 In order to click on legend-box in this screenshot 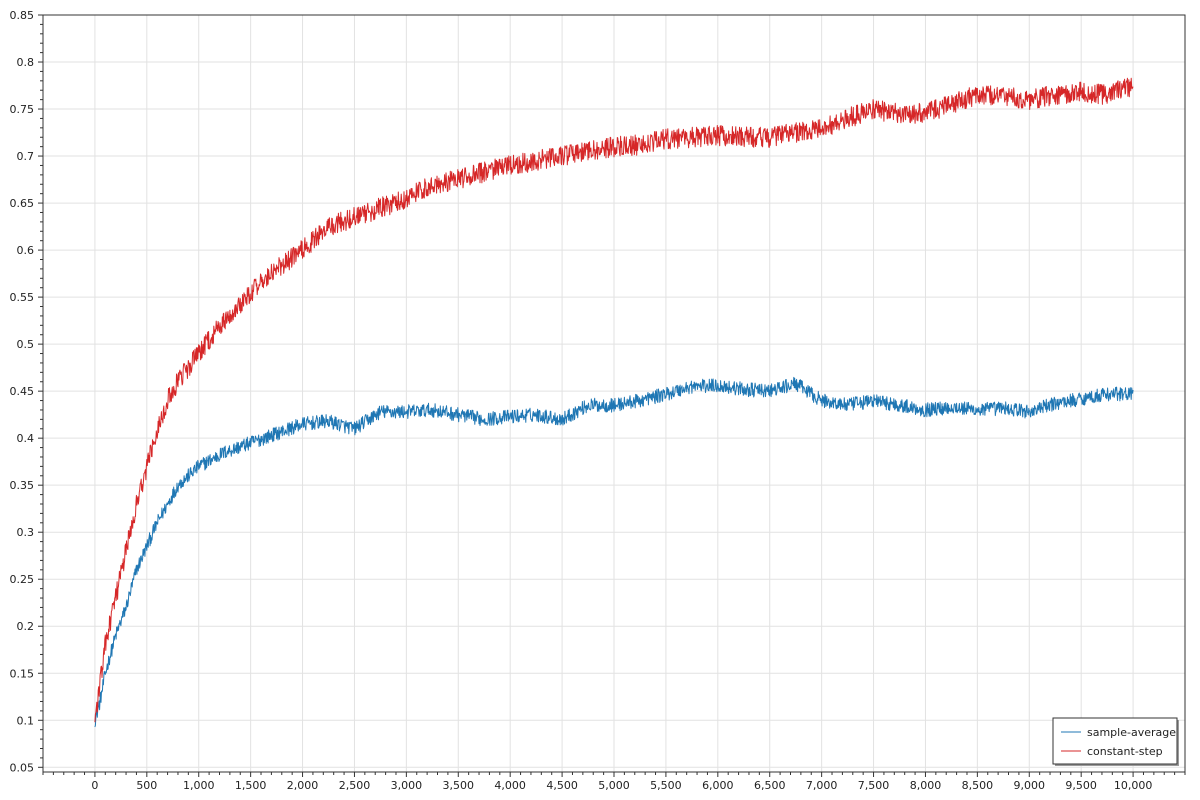, I will do `click(1115, 741)`.